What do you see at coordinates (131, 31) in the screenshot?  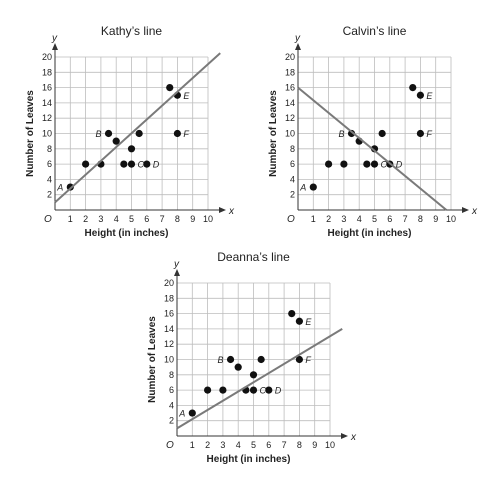 I see `chart-title: Kathy’s line` at bounding box center [131, 31].